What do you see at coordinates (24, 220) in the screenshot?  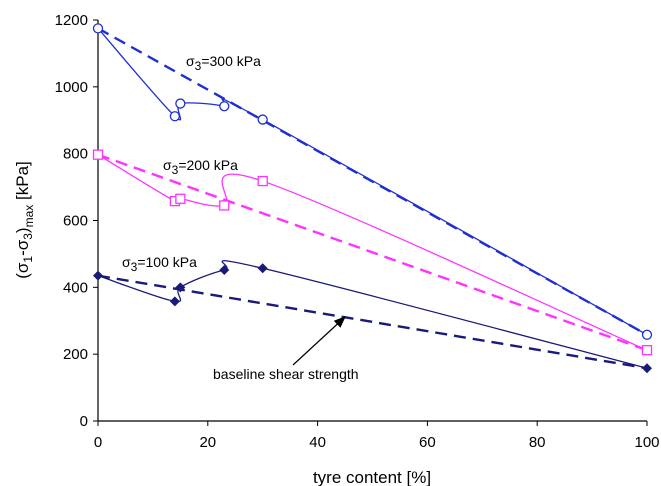 I see `y-axis-title: (σ1-σ3)max [kPa]` at bounding box center [24, 220].